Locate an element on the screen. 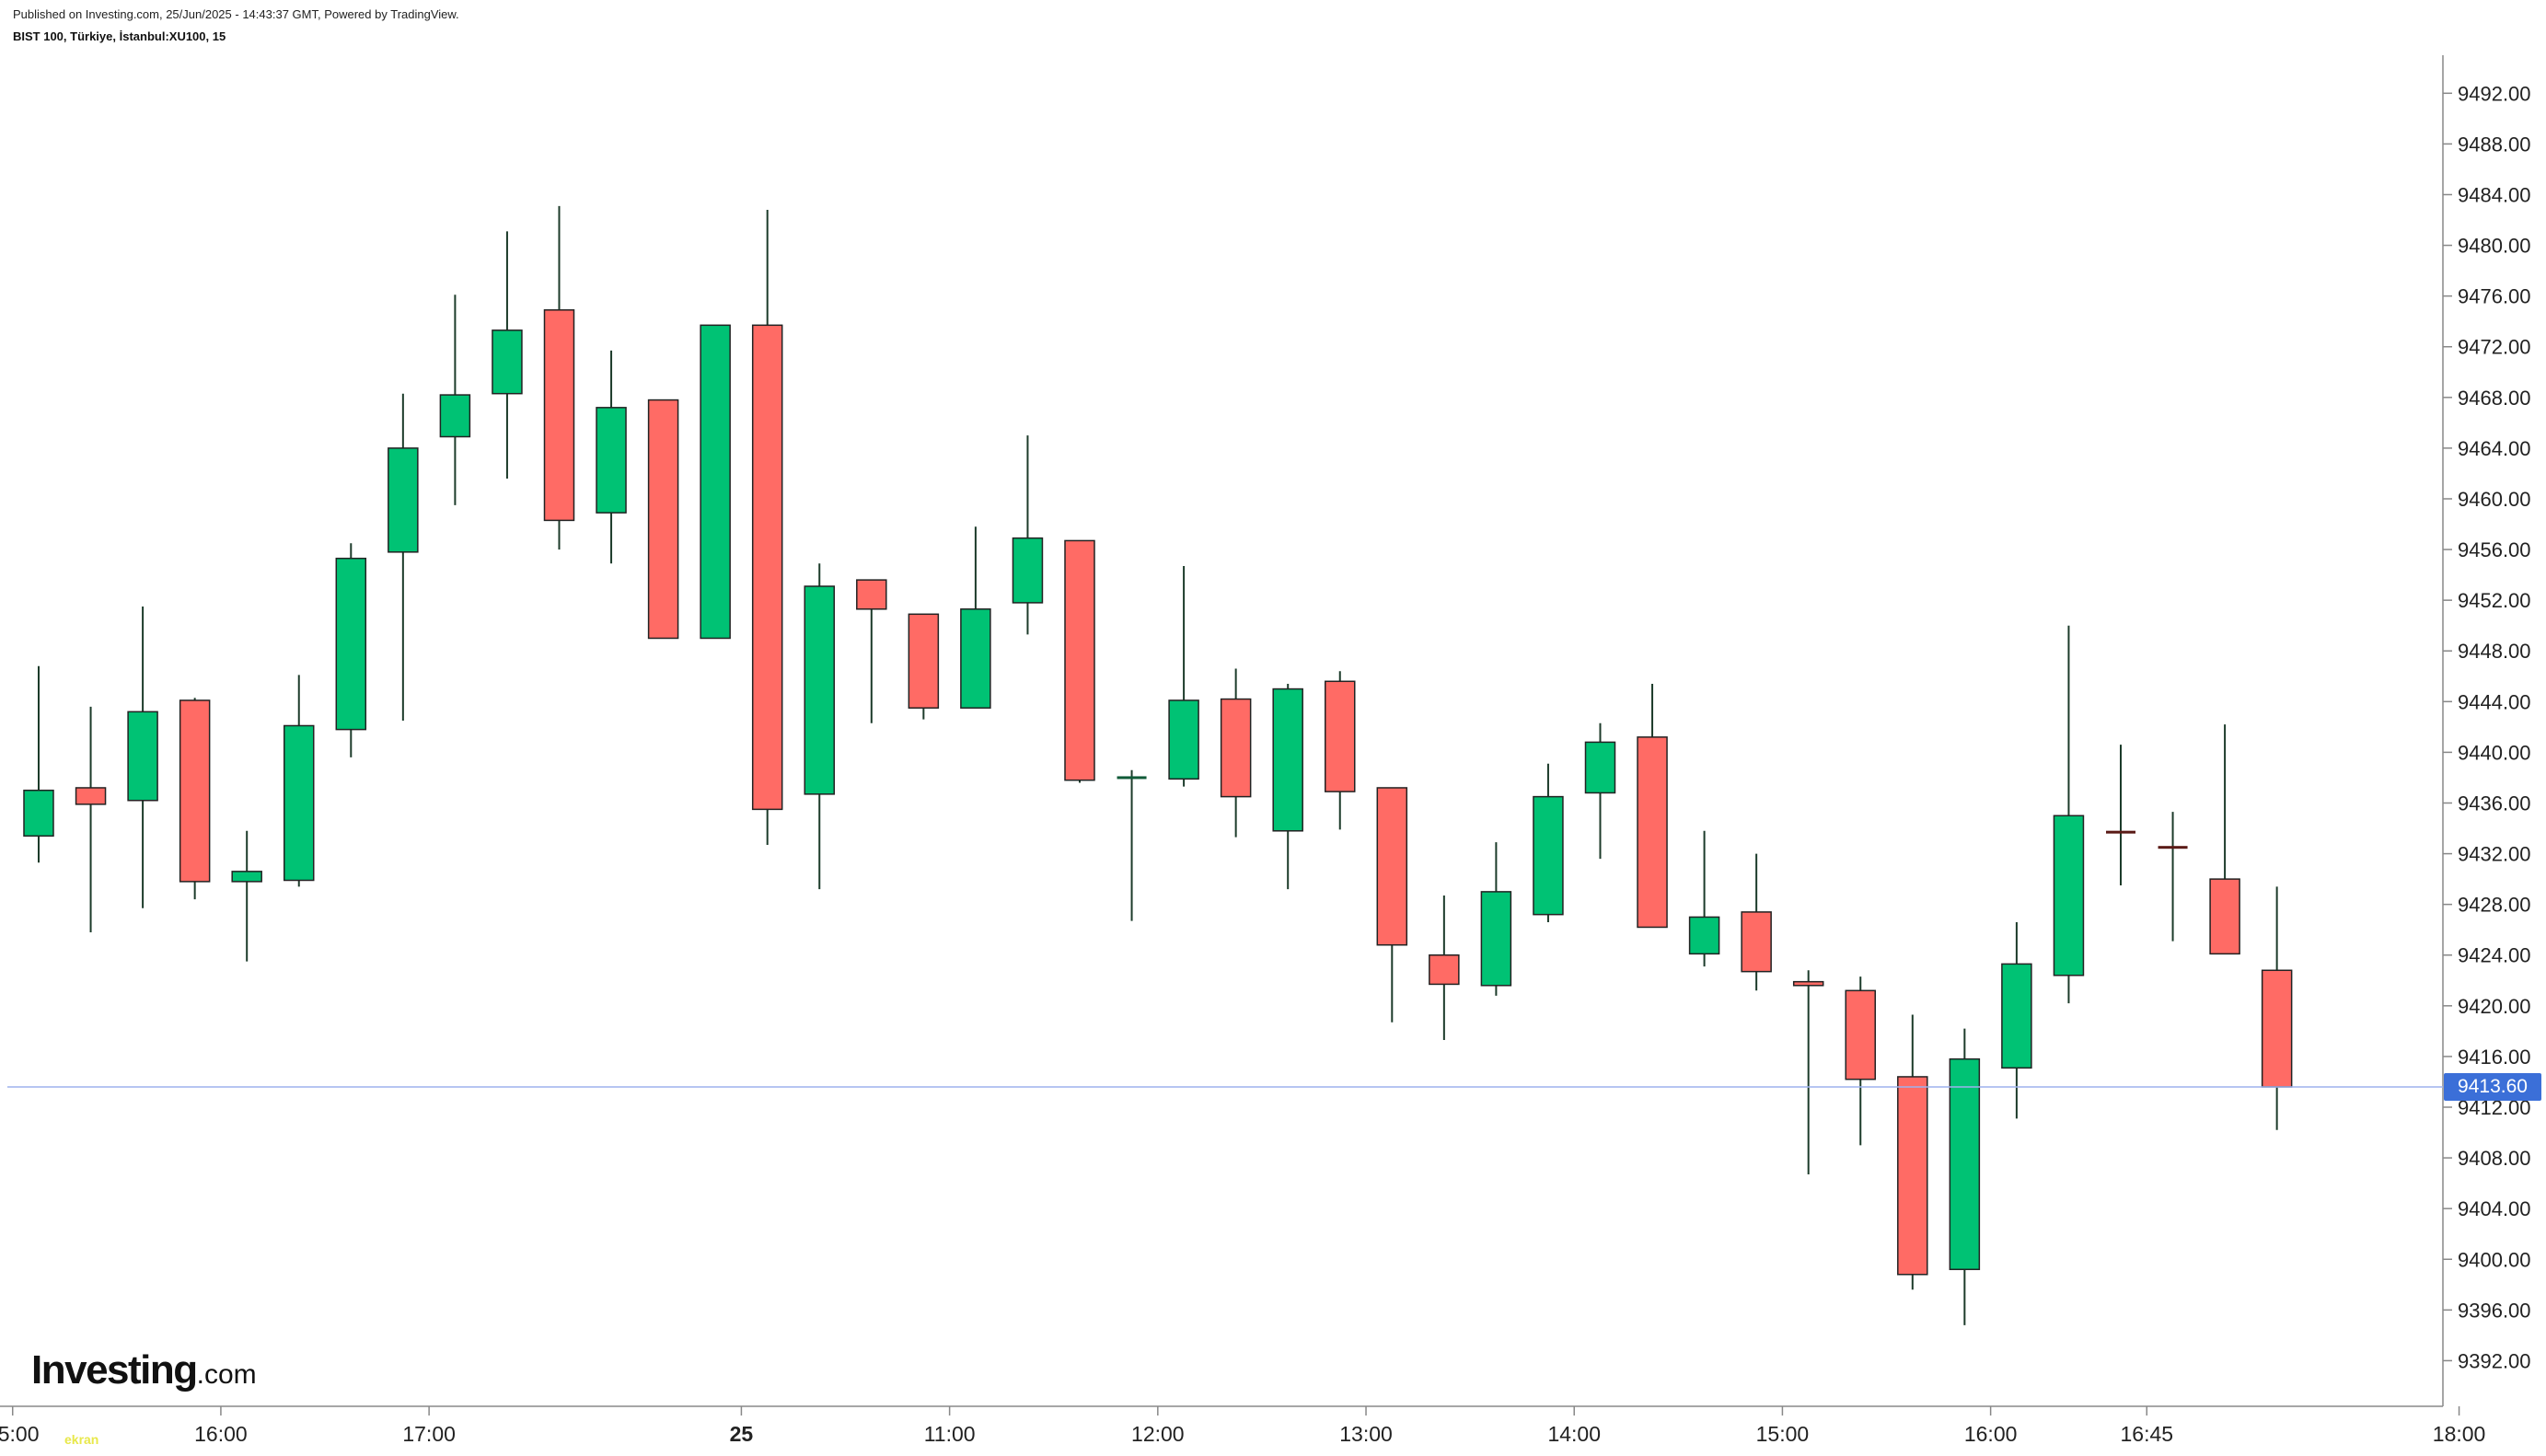  y-tick-label: 9472.00 is located at coordinates (2494, 347).